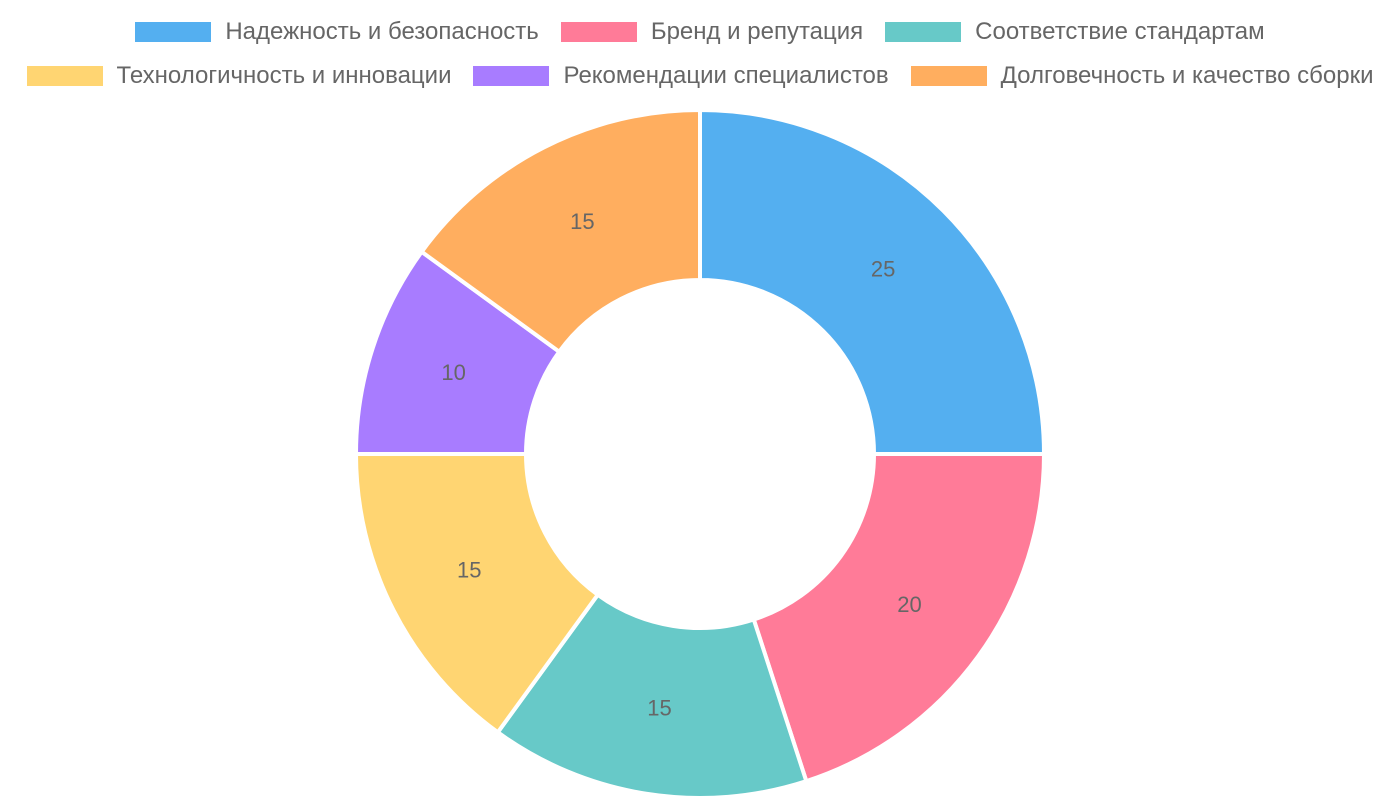 This screenshot has width=1400, height=800. Describe the element at coordinates (726, 75) in the screenshot. I see `legend-label: Рекомендации специалистов` at that location.